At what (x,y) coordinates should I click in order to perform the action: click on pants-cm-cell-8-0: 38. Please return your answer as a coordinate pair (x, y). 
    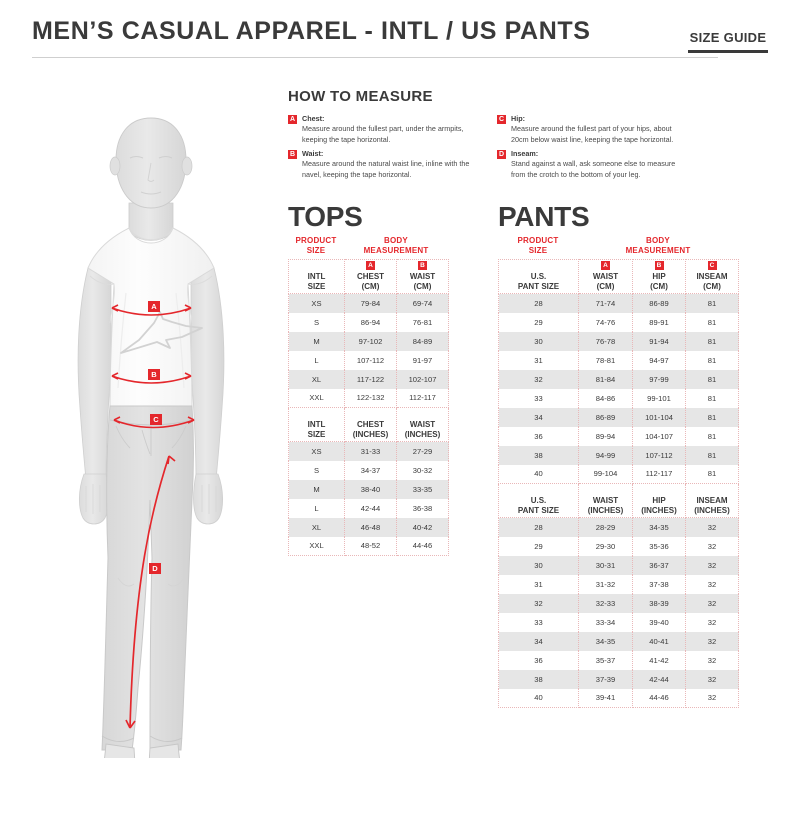
    Looking at the image, I should click on (538, 455).